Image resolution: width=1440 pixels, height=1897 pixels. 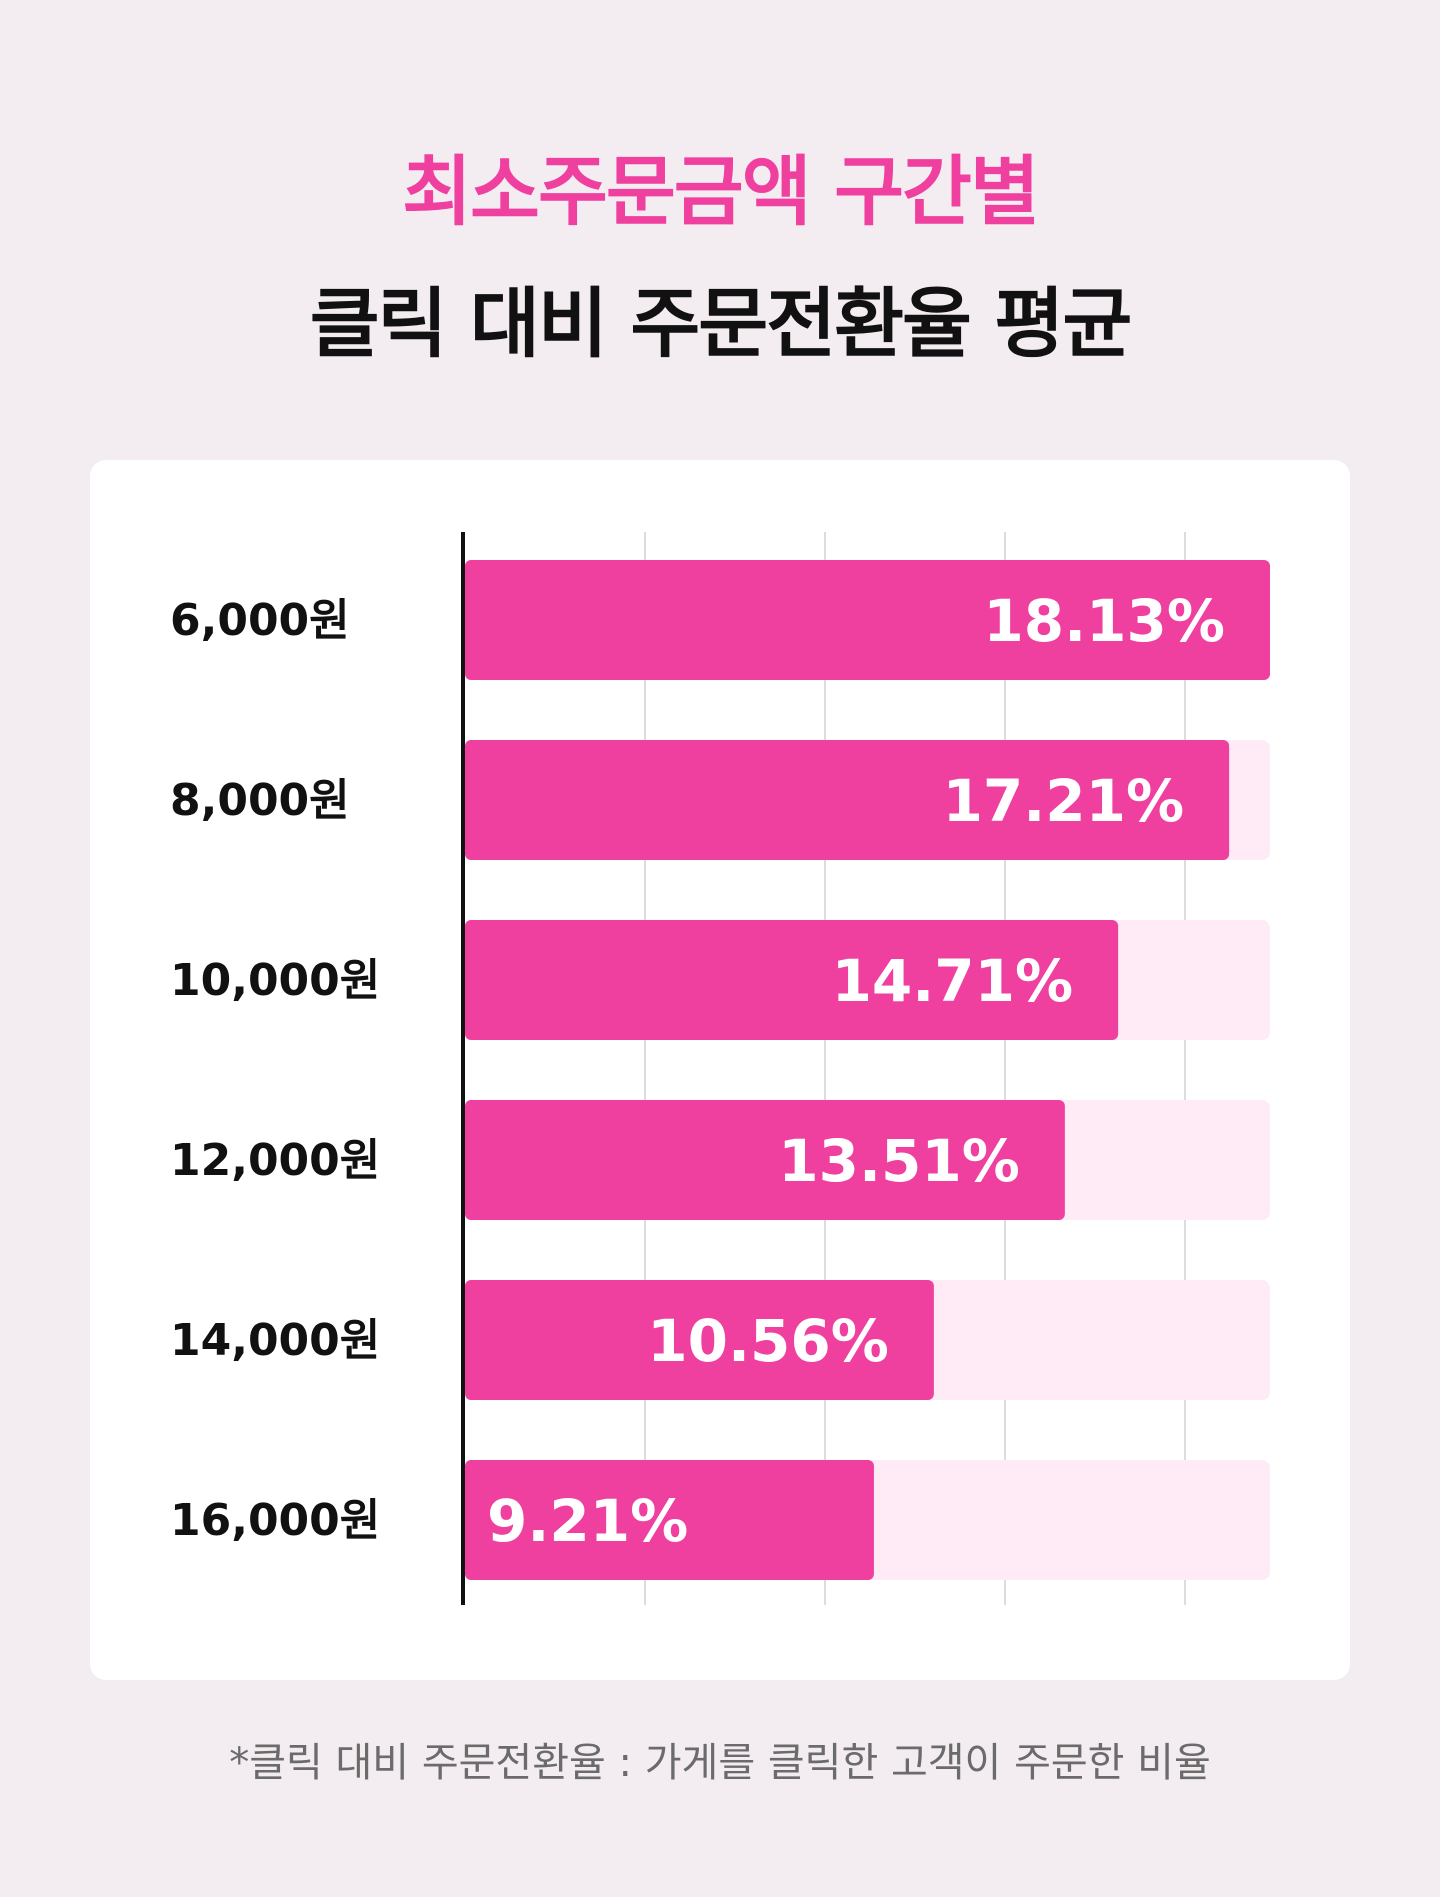 I want to click on footnote: *클릭 대비 주문전환율 : 가게를 클릭한 고객이 주문한 비율, so click(x=720, y=1763).